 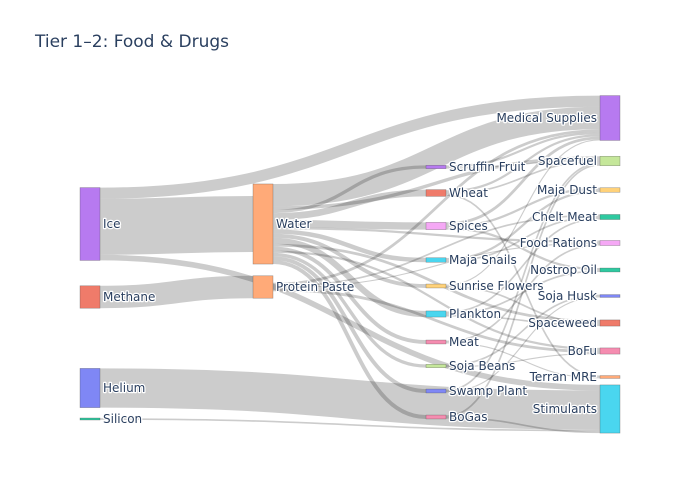 What do you see at coordinates (436, 286) in the screenshot?
I see `node-bar-sunrise-flowers` at bounding box center [436, 286].